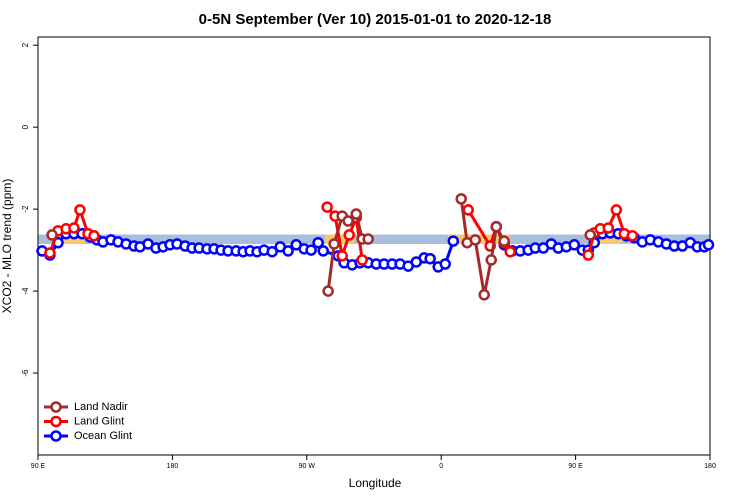 The height and width of the screenshot is (500, 750). I want to click on legend-label: Land Glint, so click(99, 421).